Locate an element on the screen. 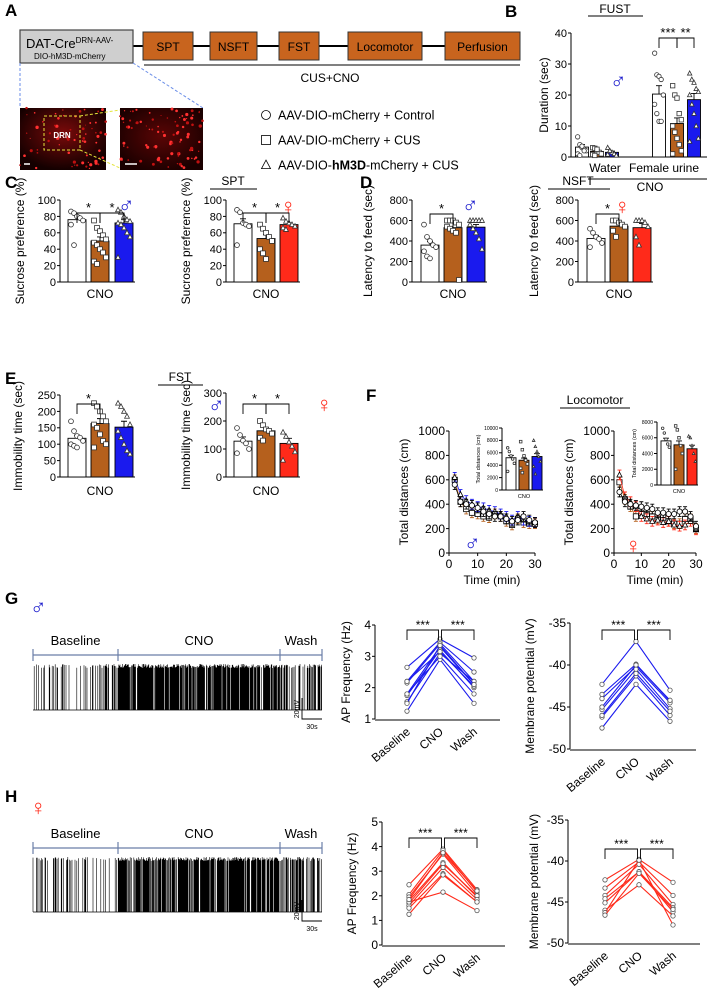 The width and height of the screenshot is (708, 999). x-axis-label: Time (min) is located at coordinates (492, 580).